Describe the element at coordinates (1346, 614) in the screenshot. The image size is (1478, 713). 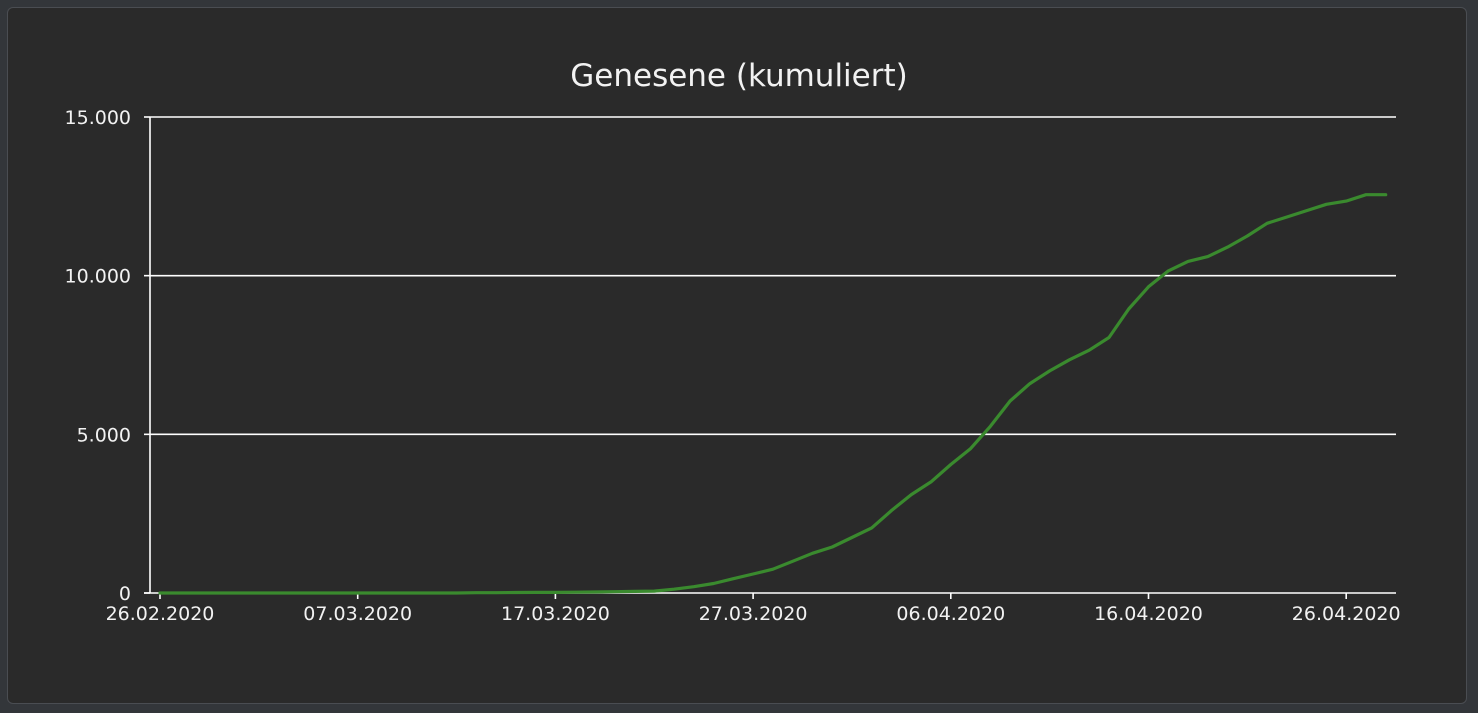
I see `x-tick-label: 26.04.2020` at that location.